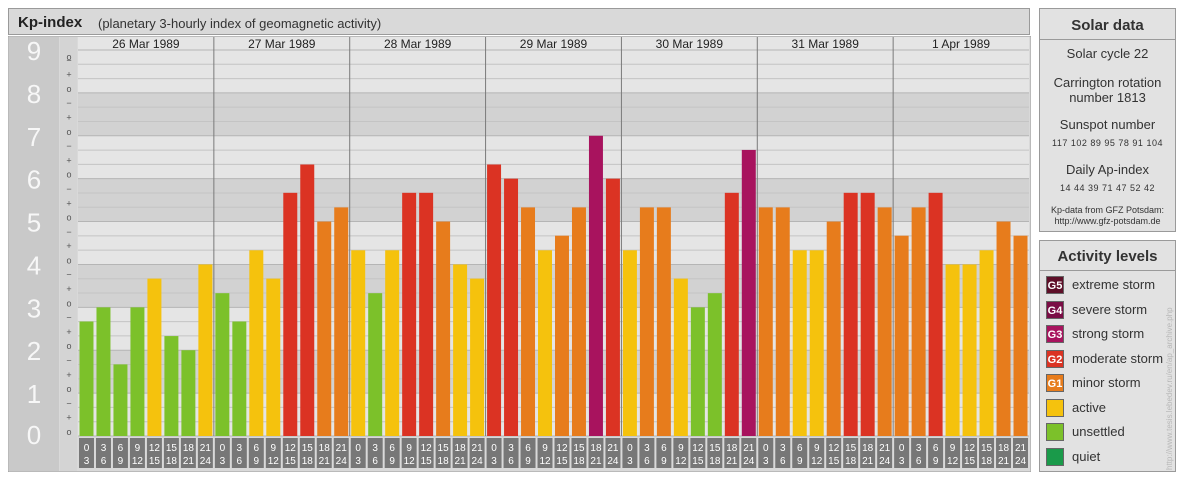 Image resolution: width=1184 pixels, height=480 pixels. I want to click on interval-start-label: 0, so click(494, 448).